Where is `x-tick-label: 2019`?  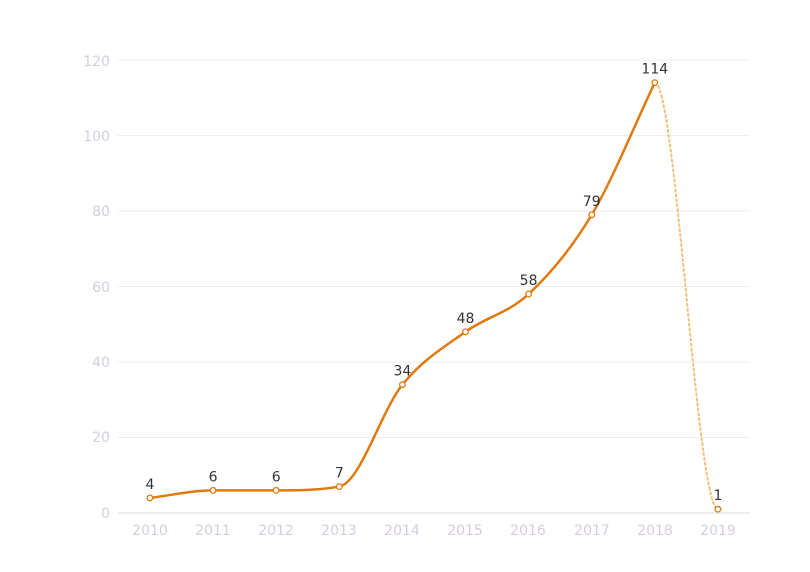 x-tick-label: 2019 is located at coordinates (718, 531).